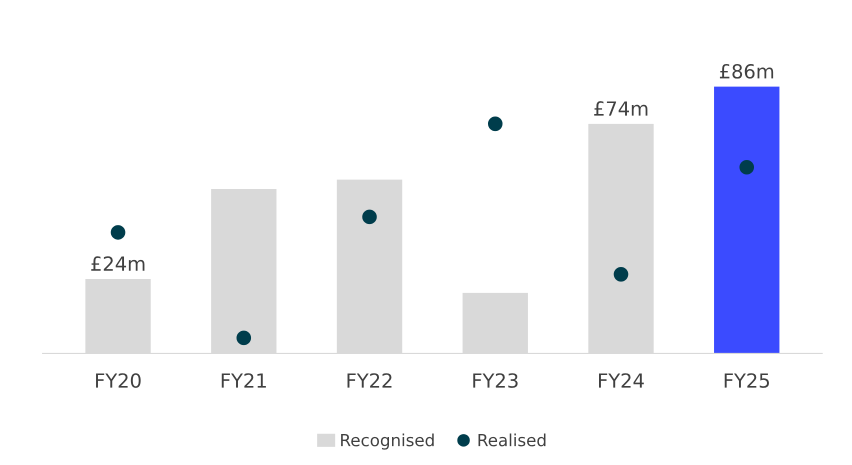 The image size is (852, 465). Describe the element at coordinates (512, 440) in the screenshot. I see `legend-label: Realised` at that location.